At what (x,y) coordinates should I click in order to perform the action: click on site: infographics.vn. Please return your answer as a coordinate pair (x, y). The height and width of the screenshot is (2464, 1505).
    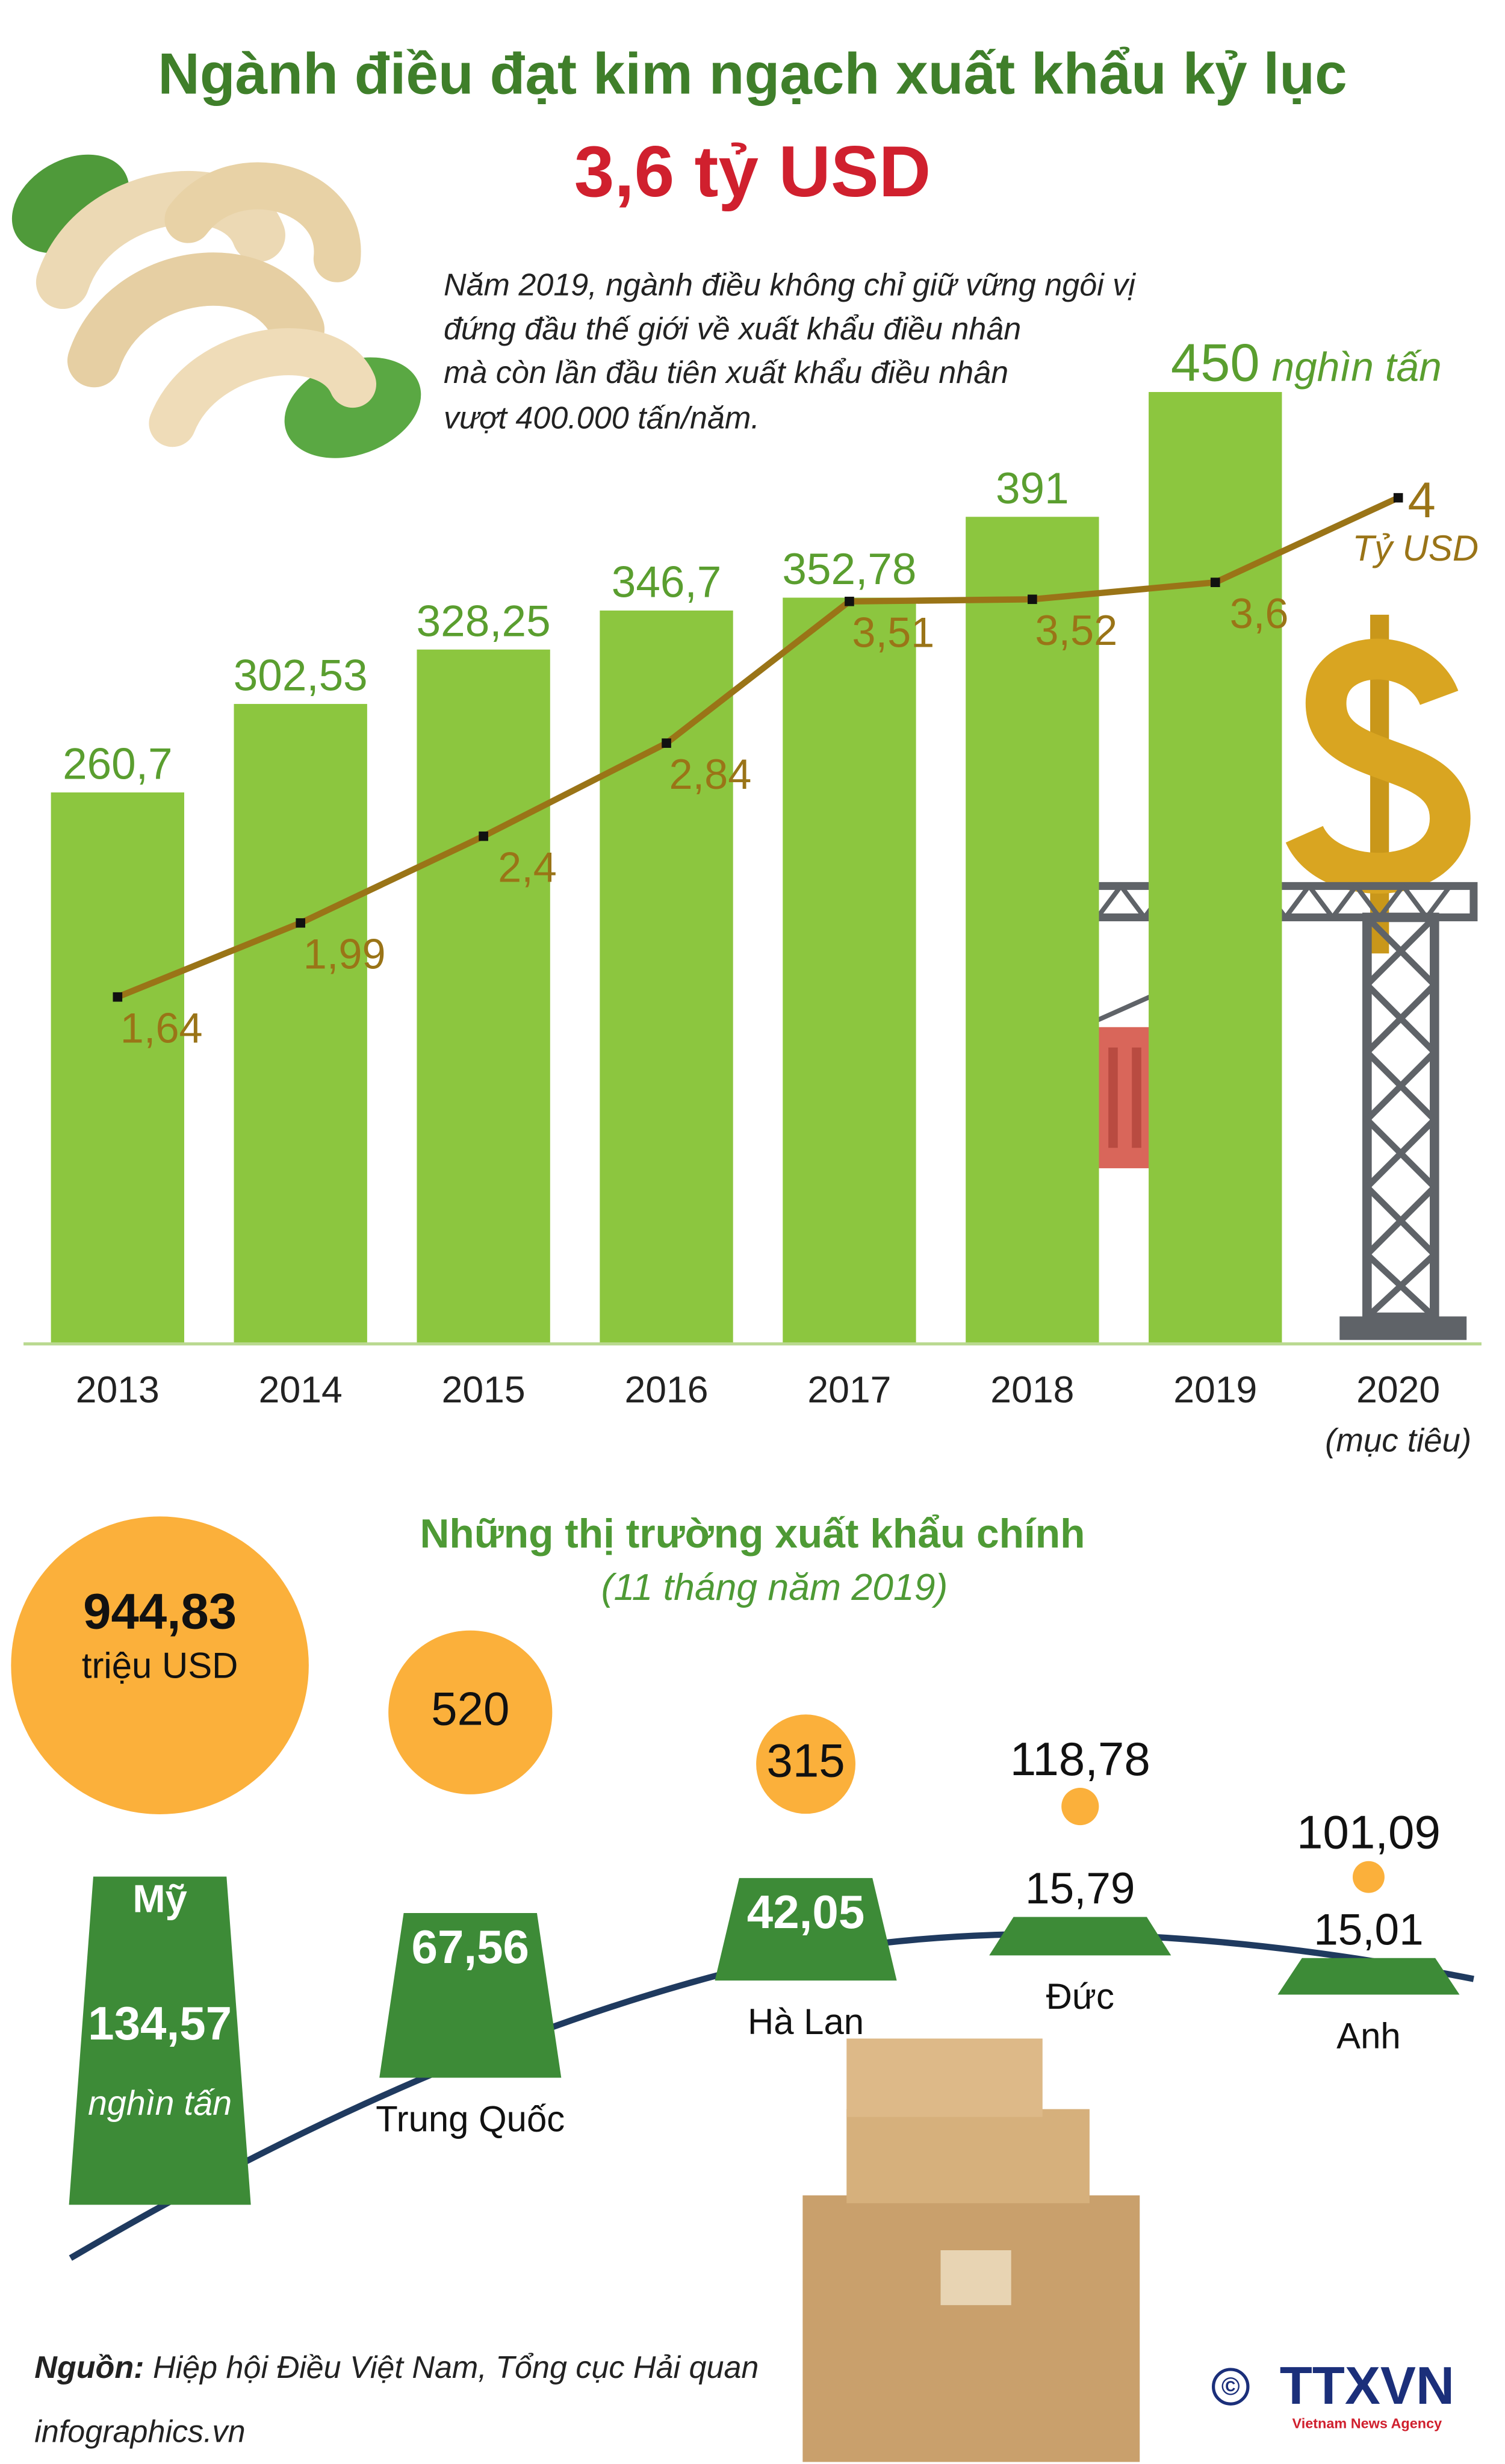
    Looking at the image, I should click on (139, 2431).